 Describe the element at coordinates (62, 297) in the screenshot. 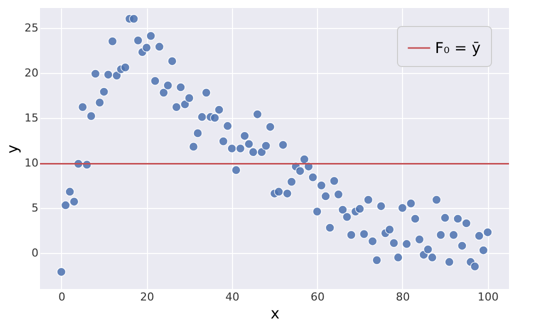

I see `x-tick-label: 0` at that location.